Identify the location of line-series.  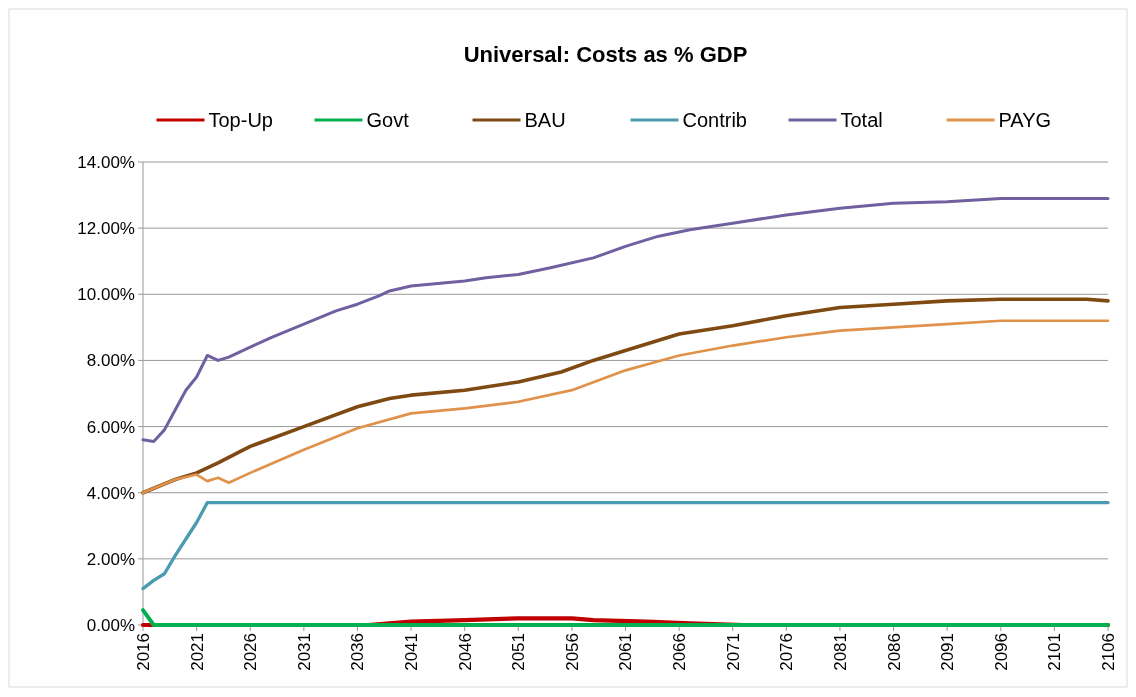
(625, 545).